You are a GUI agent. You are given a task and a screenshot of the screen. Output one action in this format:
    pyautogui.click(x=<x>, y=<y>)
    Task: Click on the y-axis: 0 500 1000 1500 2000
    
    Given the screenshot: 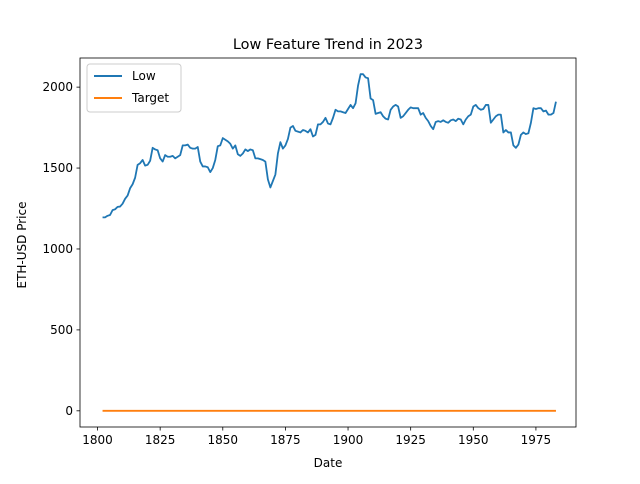 What is the action you would take?
    pyautogui.click(x=61, y=249)
    